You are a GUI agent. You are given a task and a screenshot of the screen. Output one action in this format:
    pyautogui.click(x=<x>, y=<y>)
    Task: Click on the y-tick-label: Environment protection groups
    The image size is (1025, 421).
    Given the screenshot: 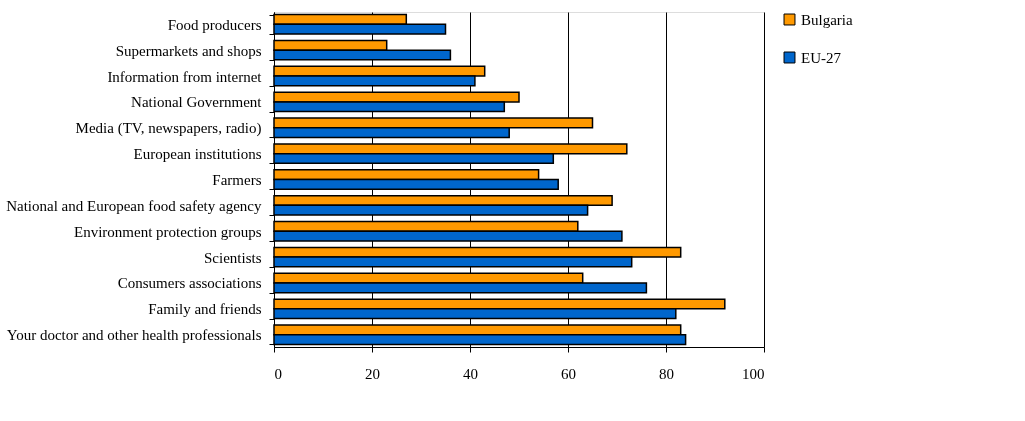 What is the action you would take?
    pyautogui.click(x=168, y=231)
    